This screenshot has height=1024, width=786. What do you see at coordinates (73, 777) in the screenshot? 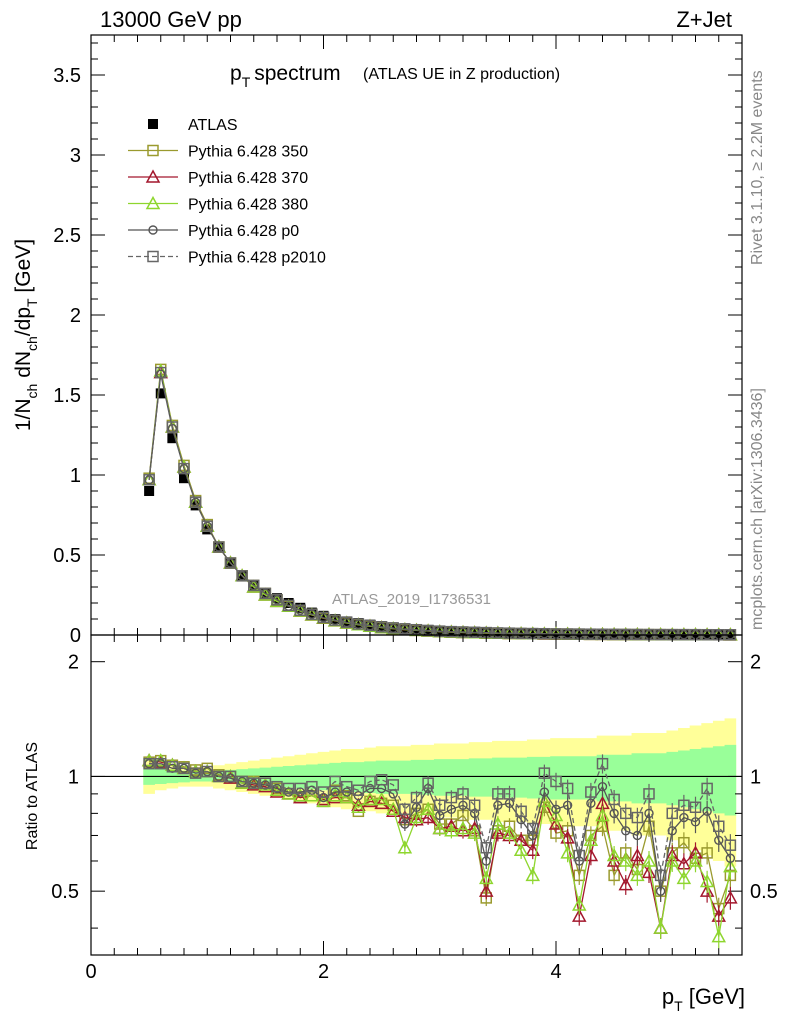
I see `lower-ytick-label: 1` at bounding box center [73, 777].